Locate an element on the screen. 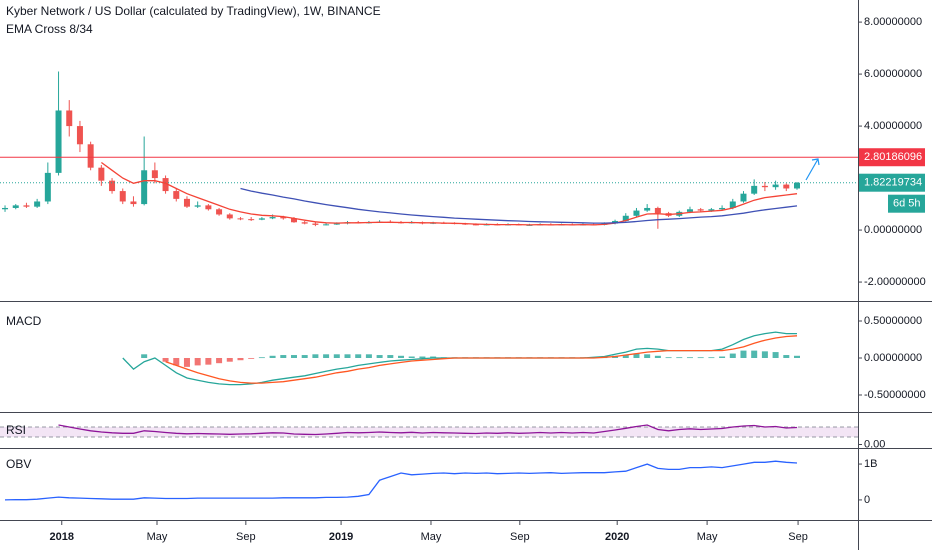 The width and height of the screenshot is (932, 550). indicator-label: EMA Cross 8/34 is located at coordinates (49, 29).